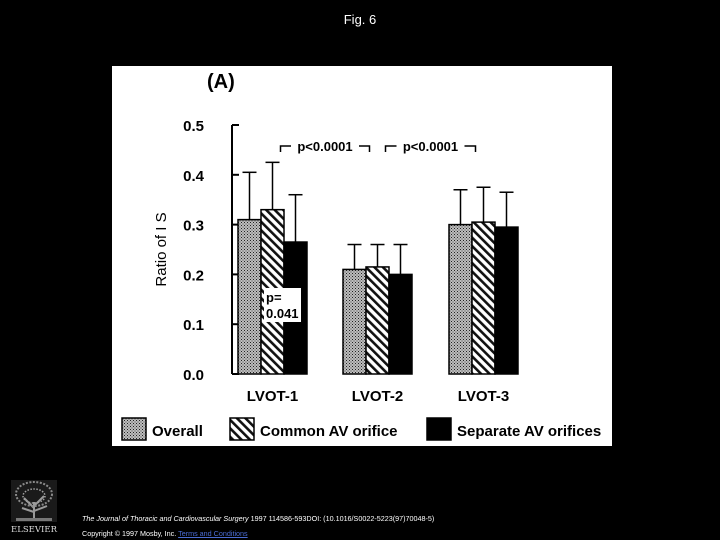 The width and height of the screenshot is (720, 540). Describe the element at coordinates (193, 375) in the screenshot. I see `y-tick-label: 0.0` at that location.